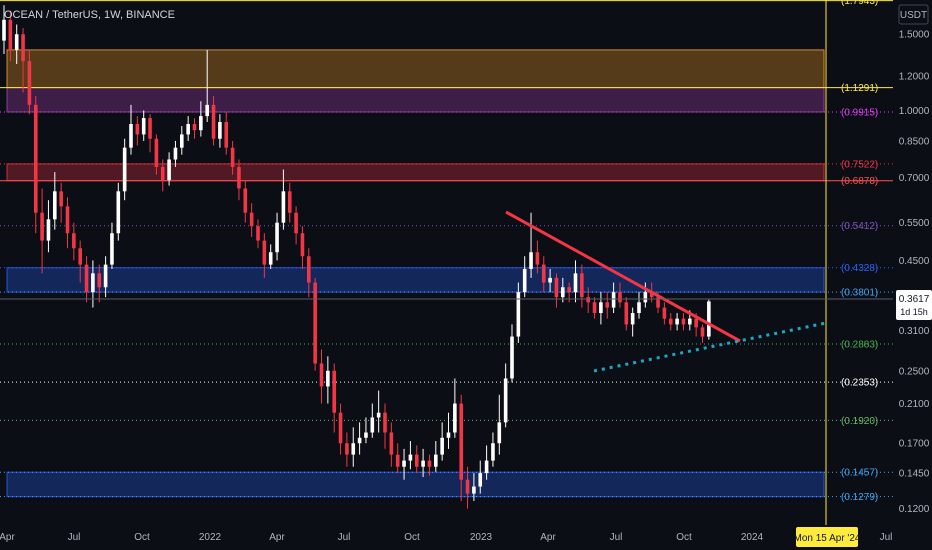  I want to click on price-tick-label: 0.4500, so click(914, 261).